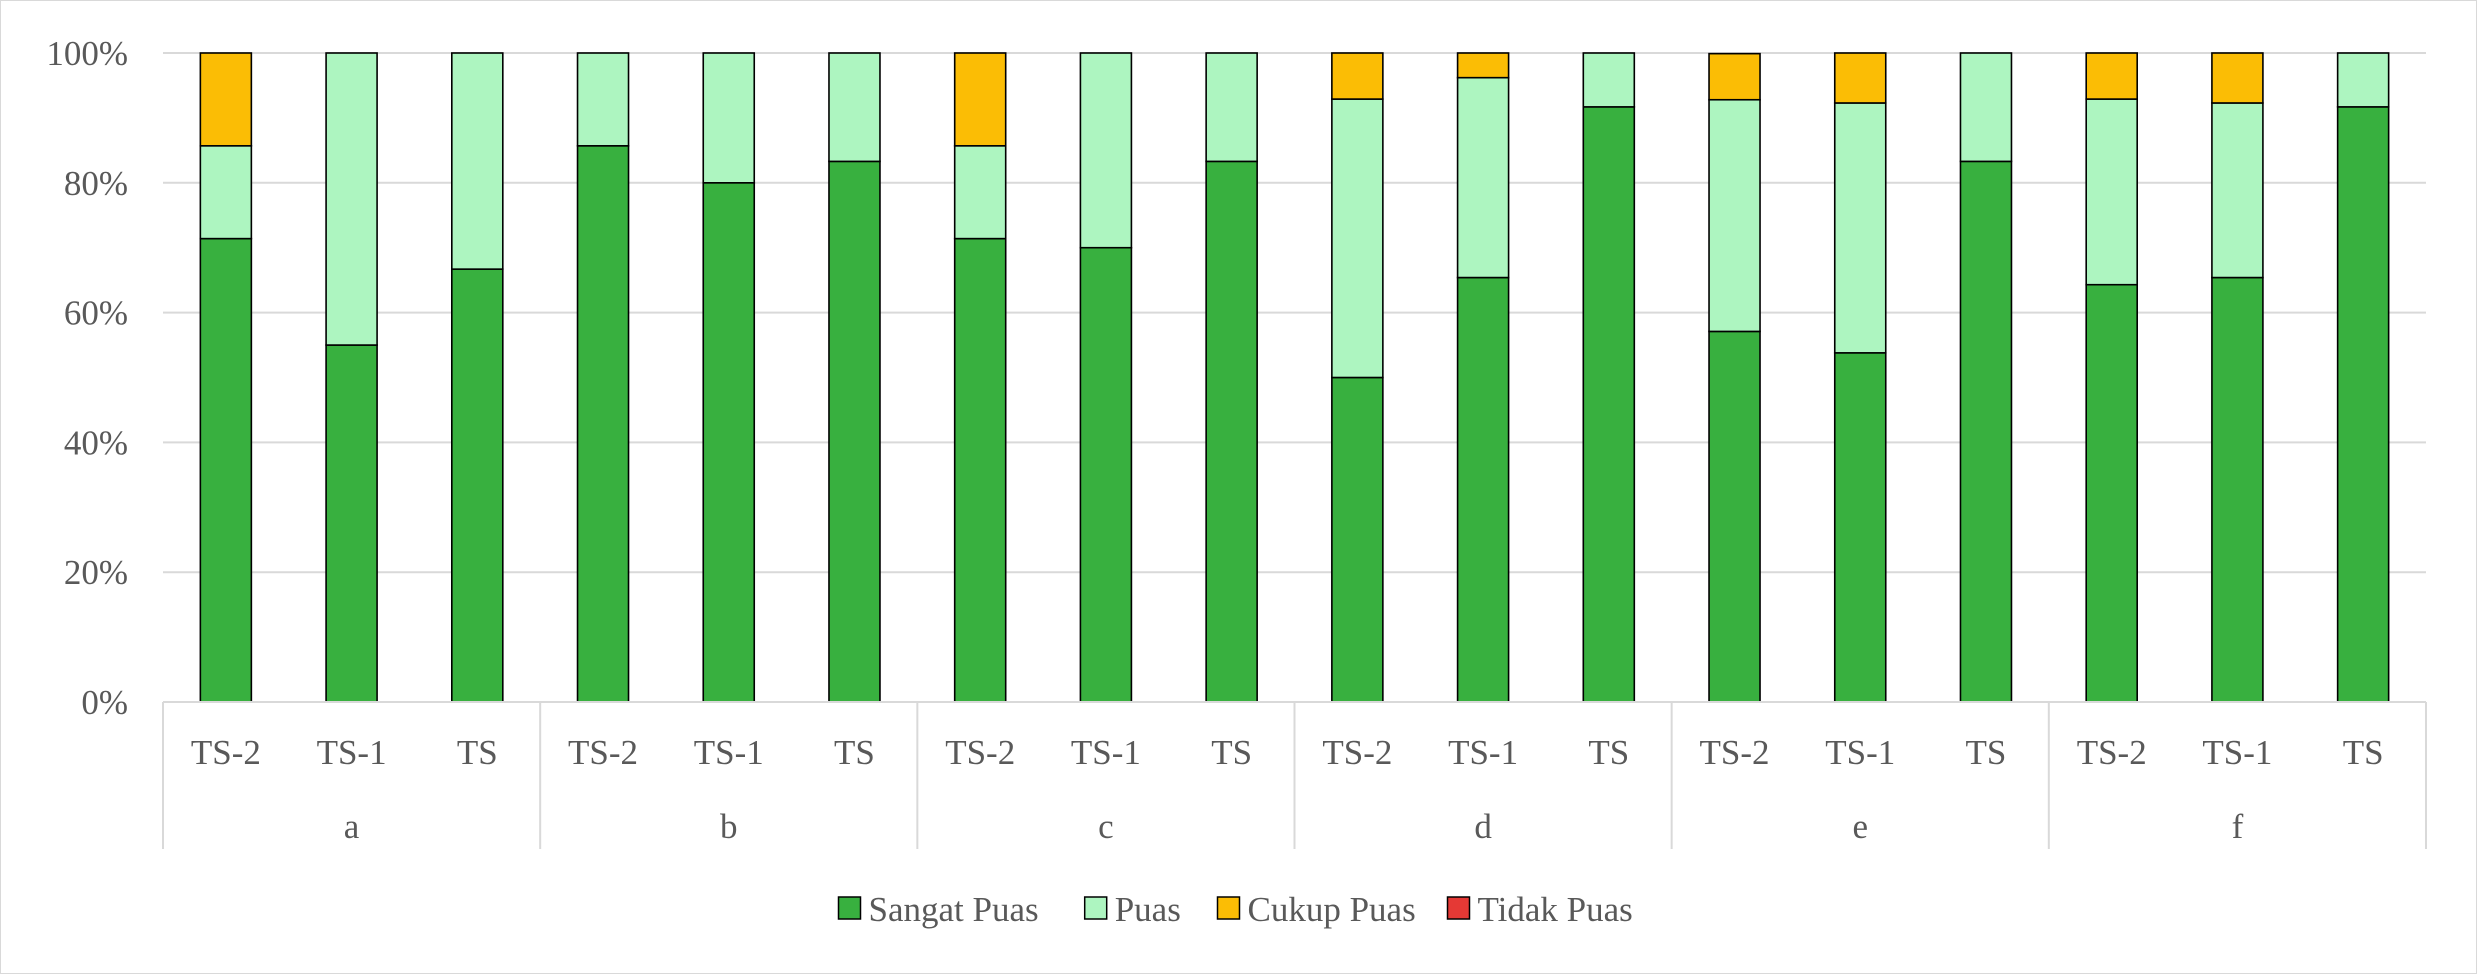 The width and height of the screenshot is (2477, 975). I want to click on y-axis-ticks: 0% 20% 40% 60% 80% 100%, so click(87, 378).